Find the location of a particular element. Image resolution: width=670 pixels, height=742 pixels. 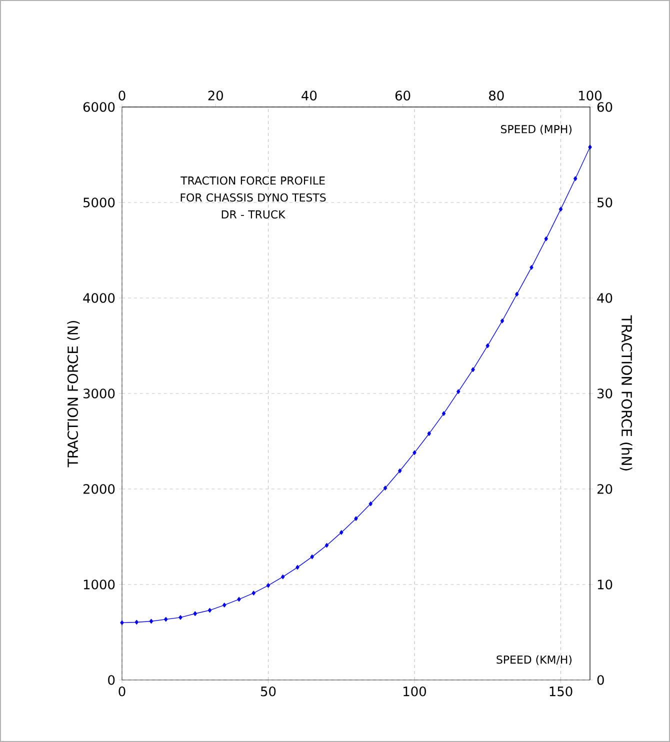

y2-axis-title: TRACTION FORCE (hN) is located at coordinates (626, 392).